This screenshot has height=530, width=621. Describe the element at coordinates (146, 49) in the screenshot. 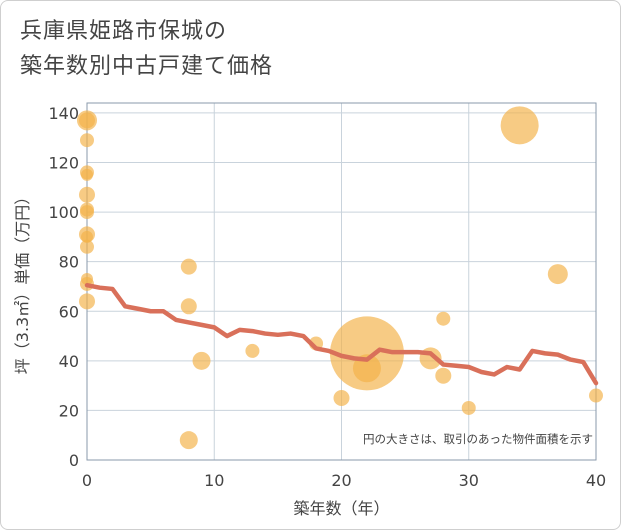

I see `chart-title: 兵庫県姫路市保城の 築年数別中古戸建て価格` at that location.